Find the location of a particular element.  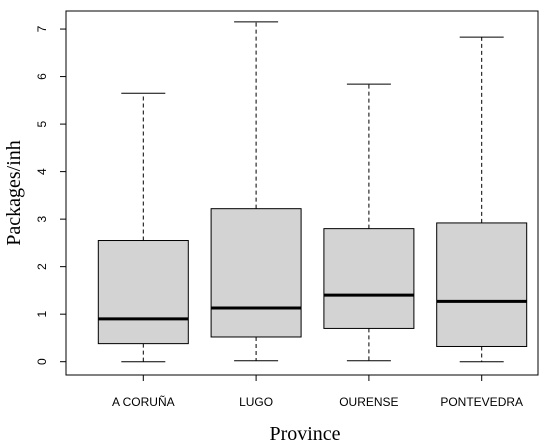

y-tick-label: 6 is located at coordinates (42, 76).